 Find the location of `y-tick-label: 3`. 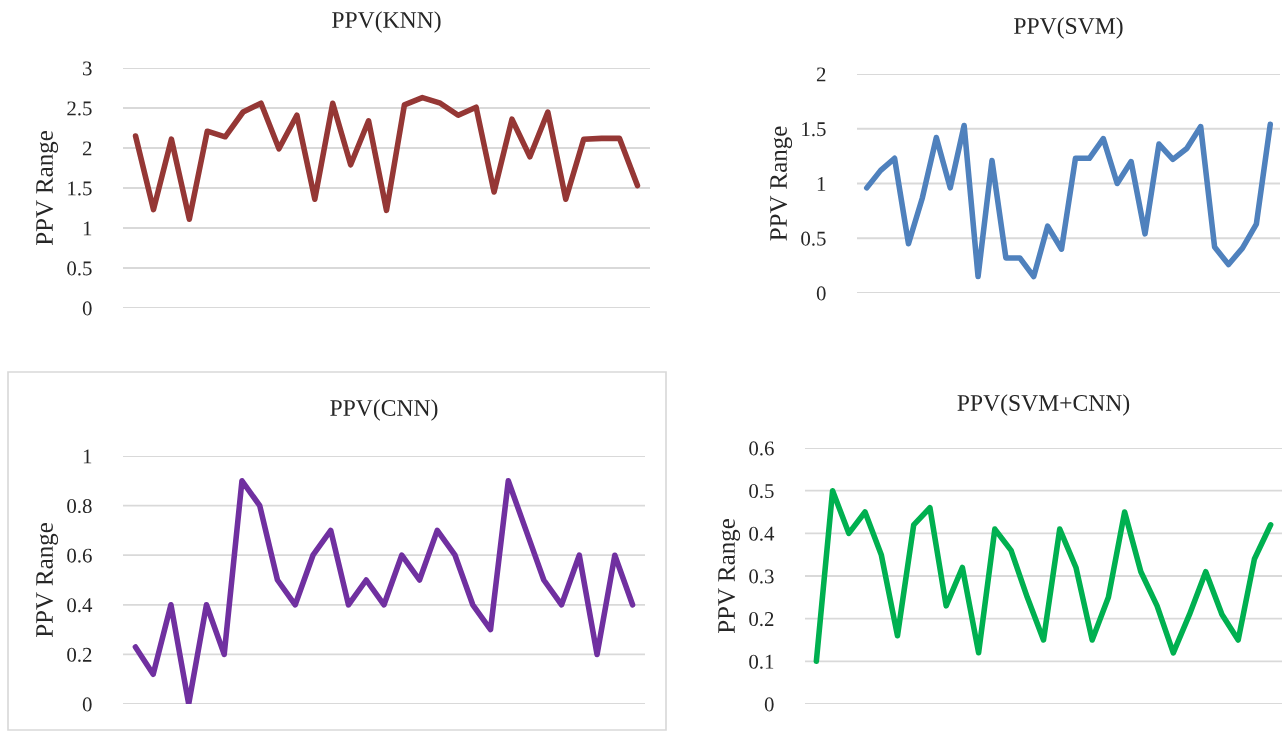

y-tick-label: 3 is located at coordinates (87, 68).